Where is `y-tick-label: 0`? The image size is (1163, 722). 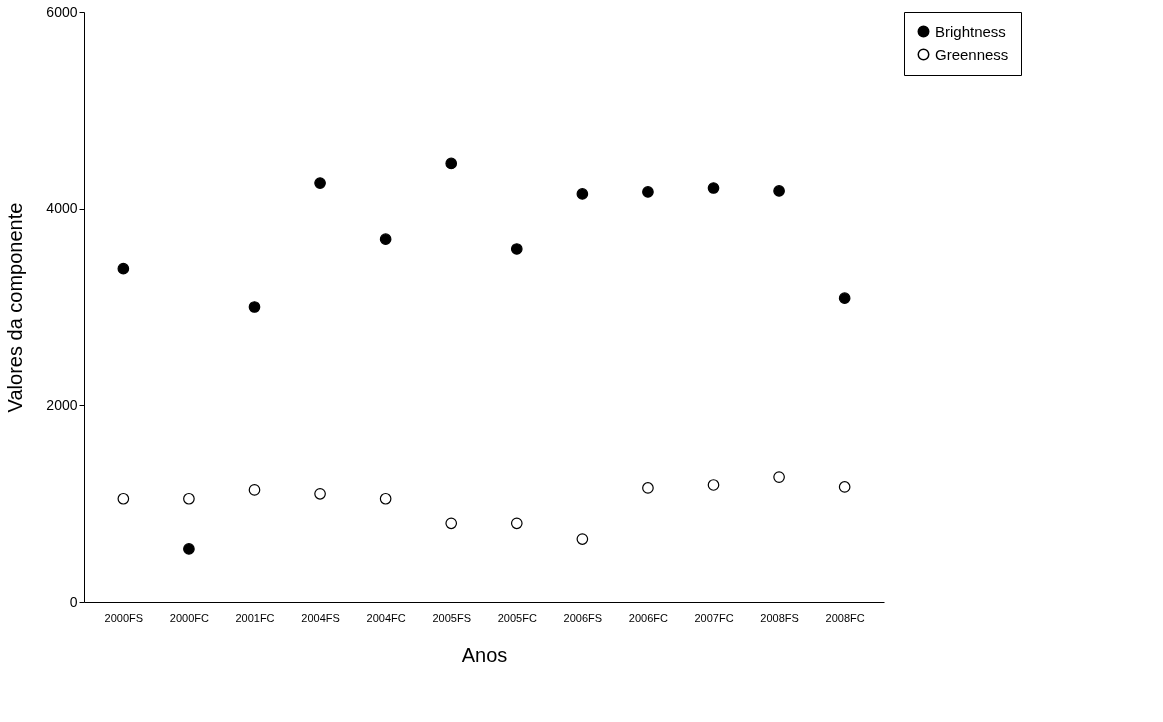 y-tick-label: 0 is located at coordinates (73, 601).